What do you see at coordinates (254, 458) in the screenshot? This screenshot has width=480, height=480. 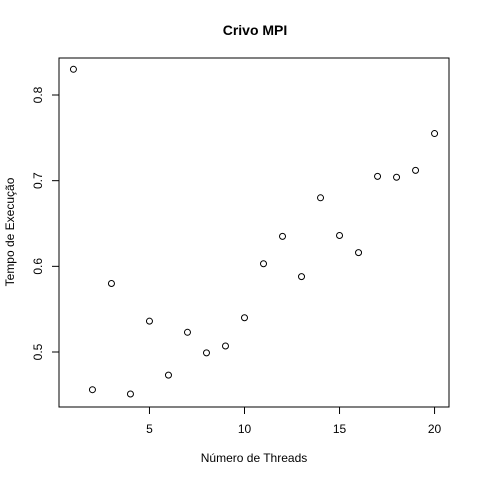 I see `x-axis-label: Número de Threads` at bounding box center [254, 458].